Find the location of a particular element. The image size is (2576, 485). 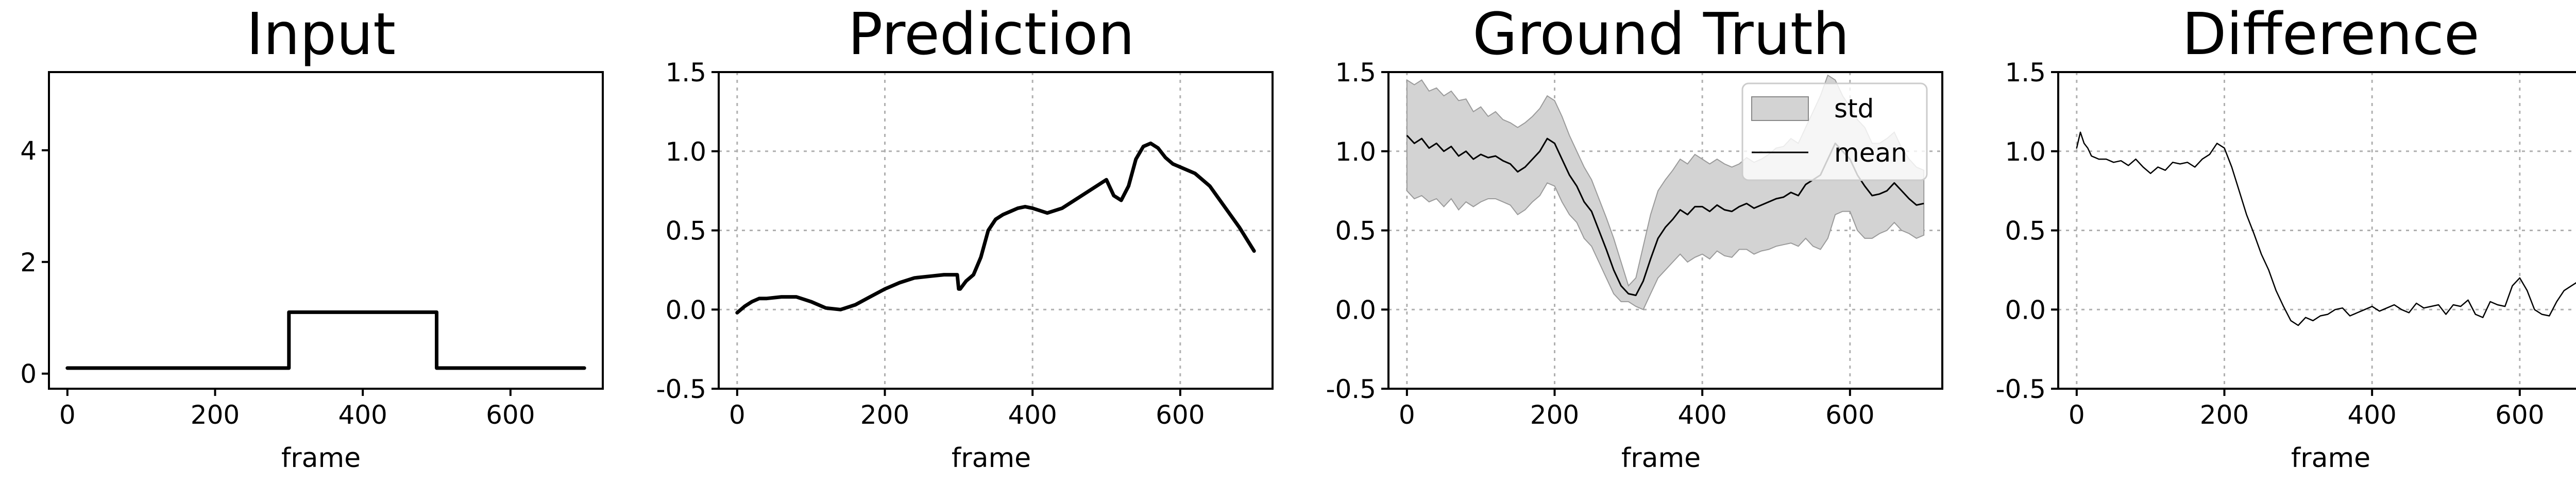

panel-title: Prediction is located at coordinates (991, 34).